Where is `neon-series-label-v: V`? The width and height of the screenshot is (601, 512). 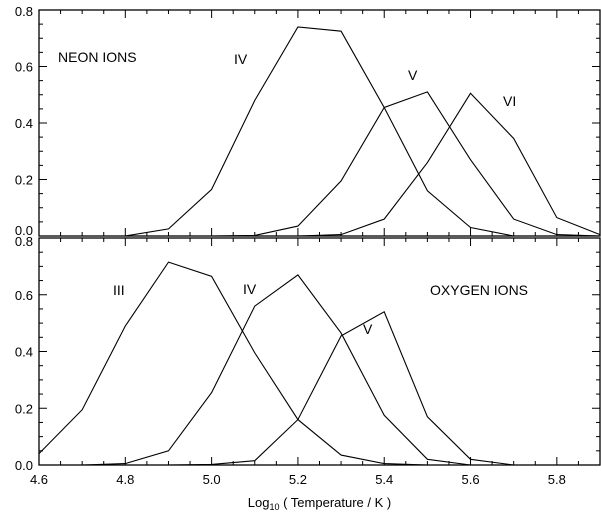 neon-series-label-v: V is located at coordinates (413, 75).